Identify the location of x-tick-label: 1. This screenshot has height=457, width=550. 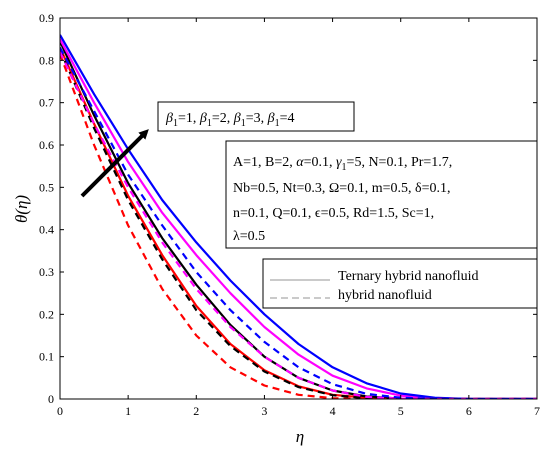
(128, 411).